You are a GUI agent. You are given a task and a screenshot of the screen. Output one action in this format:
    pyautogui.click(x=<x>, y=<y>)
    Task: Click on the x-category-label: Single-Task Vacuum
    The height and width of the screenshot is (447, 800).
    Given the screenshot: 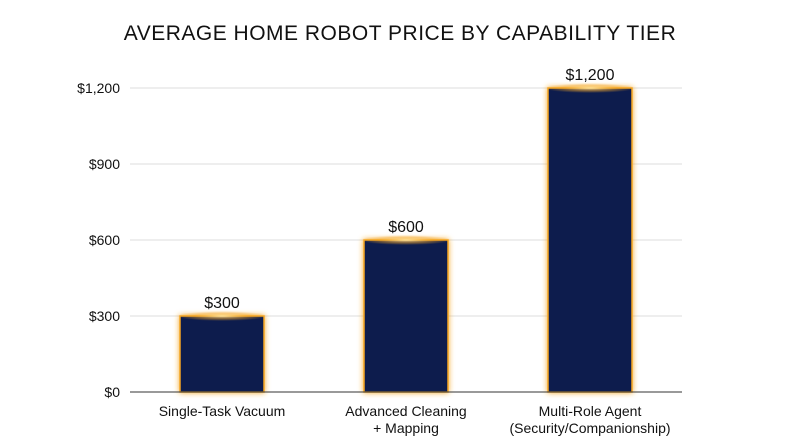 What is the action you would take?
    pyautogui.click(x=222, y=411)
    